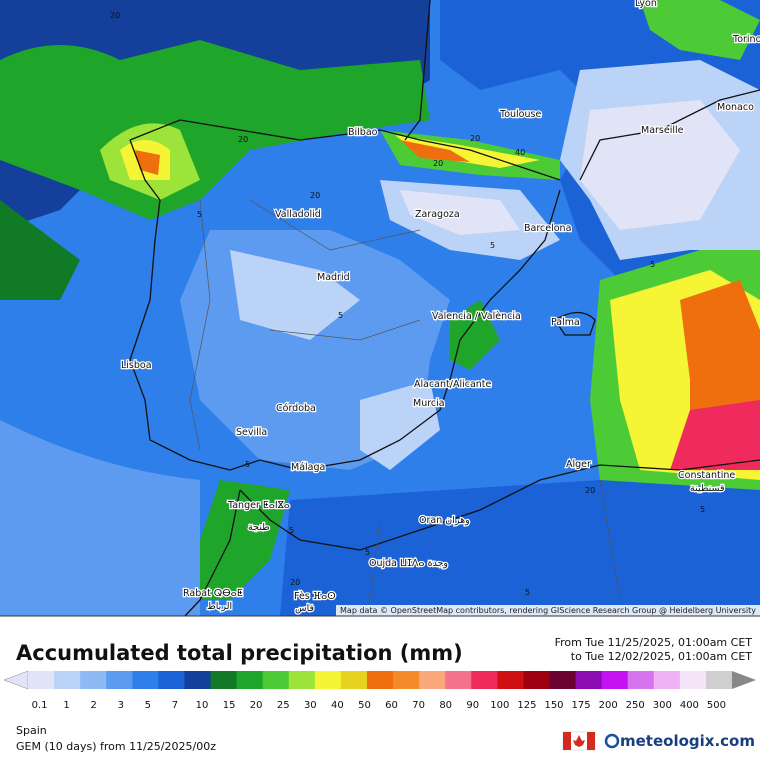  I want to click on region: Spain, so click(31, 730).